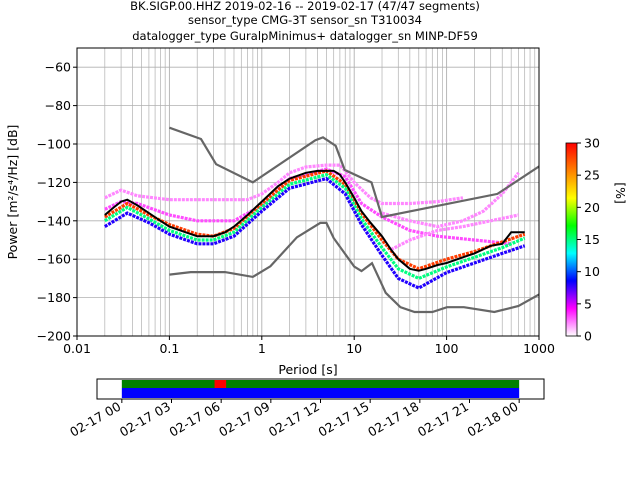 The width and height of the screenshot is (640, 480). I want to click on timeline-tick-label: 02-17 21, so click(443, 419).